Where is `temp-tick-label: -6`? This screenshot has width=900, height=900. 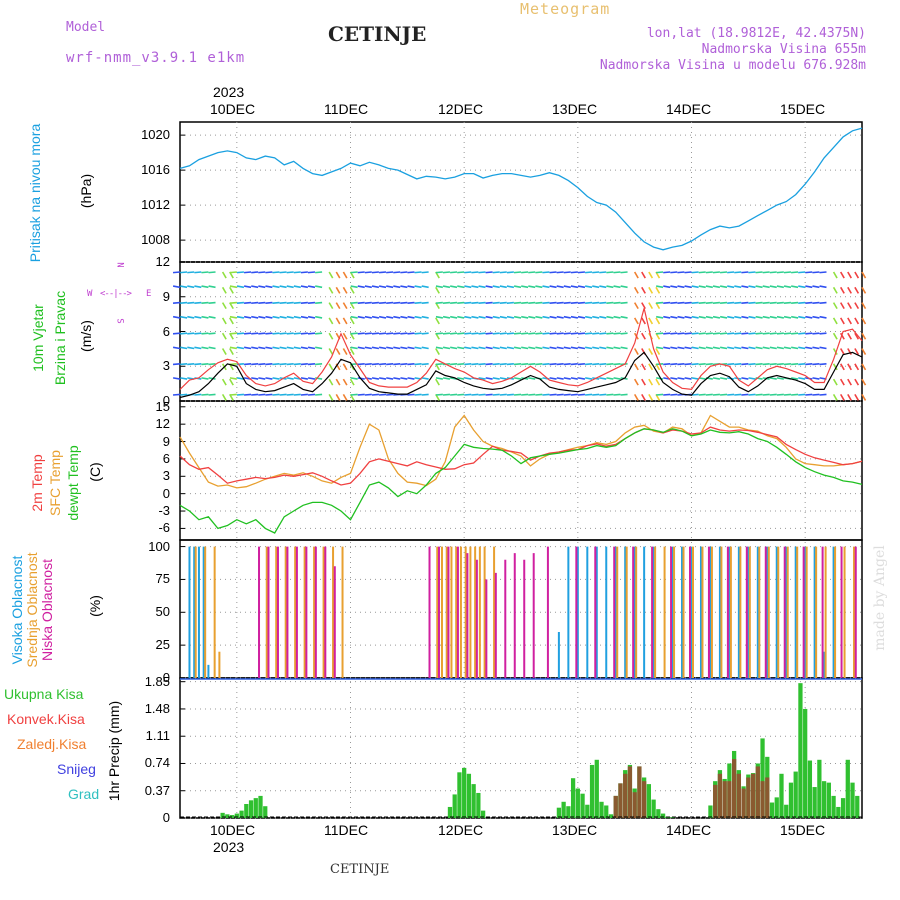
temp-tick-label: -6 is located at coordinates (164, 528).